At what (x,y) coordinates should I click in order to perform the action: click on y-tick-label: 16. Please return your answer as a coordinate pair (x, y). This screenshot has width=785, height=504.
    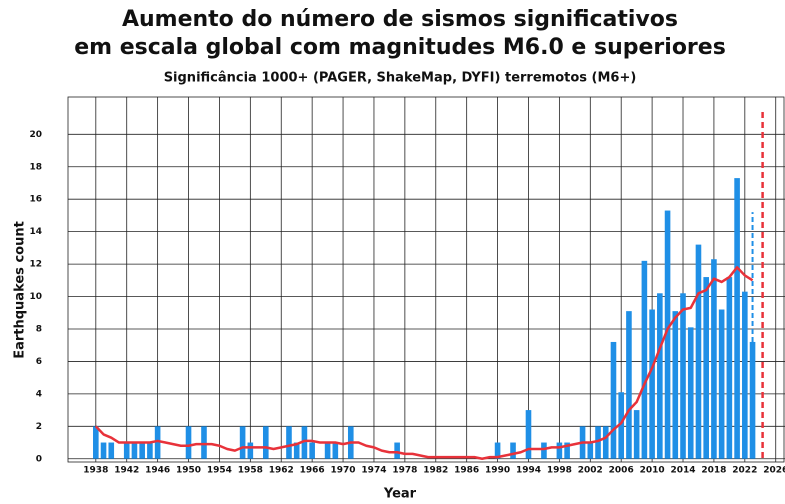
    Looking at the image, I should click on (35, 200).